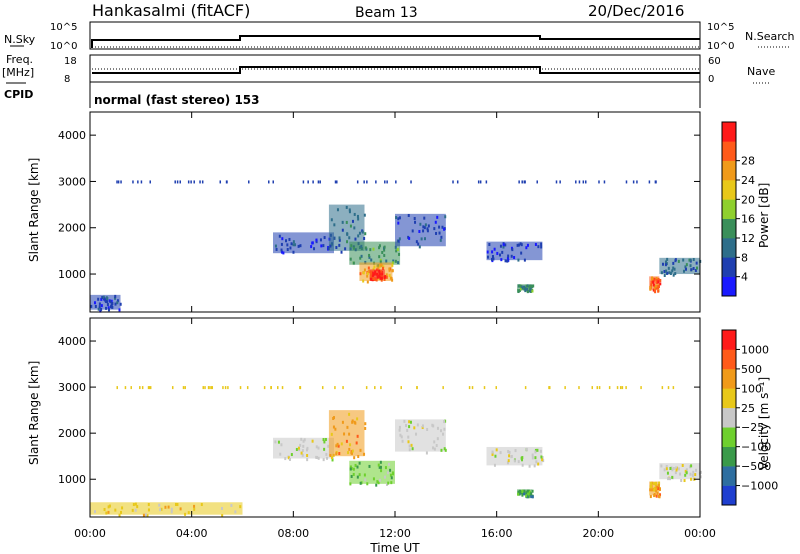  What do you see at coordinates (770, 36) in the screenshot?
I see `nsearch-label: N.Search` at bounding box center [770, 36].